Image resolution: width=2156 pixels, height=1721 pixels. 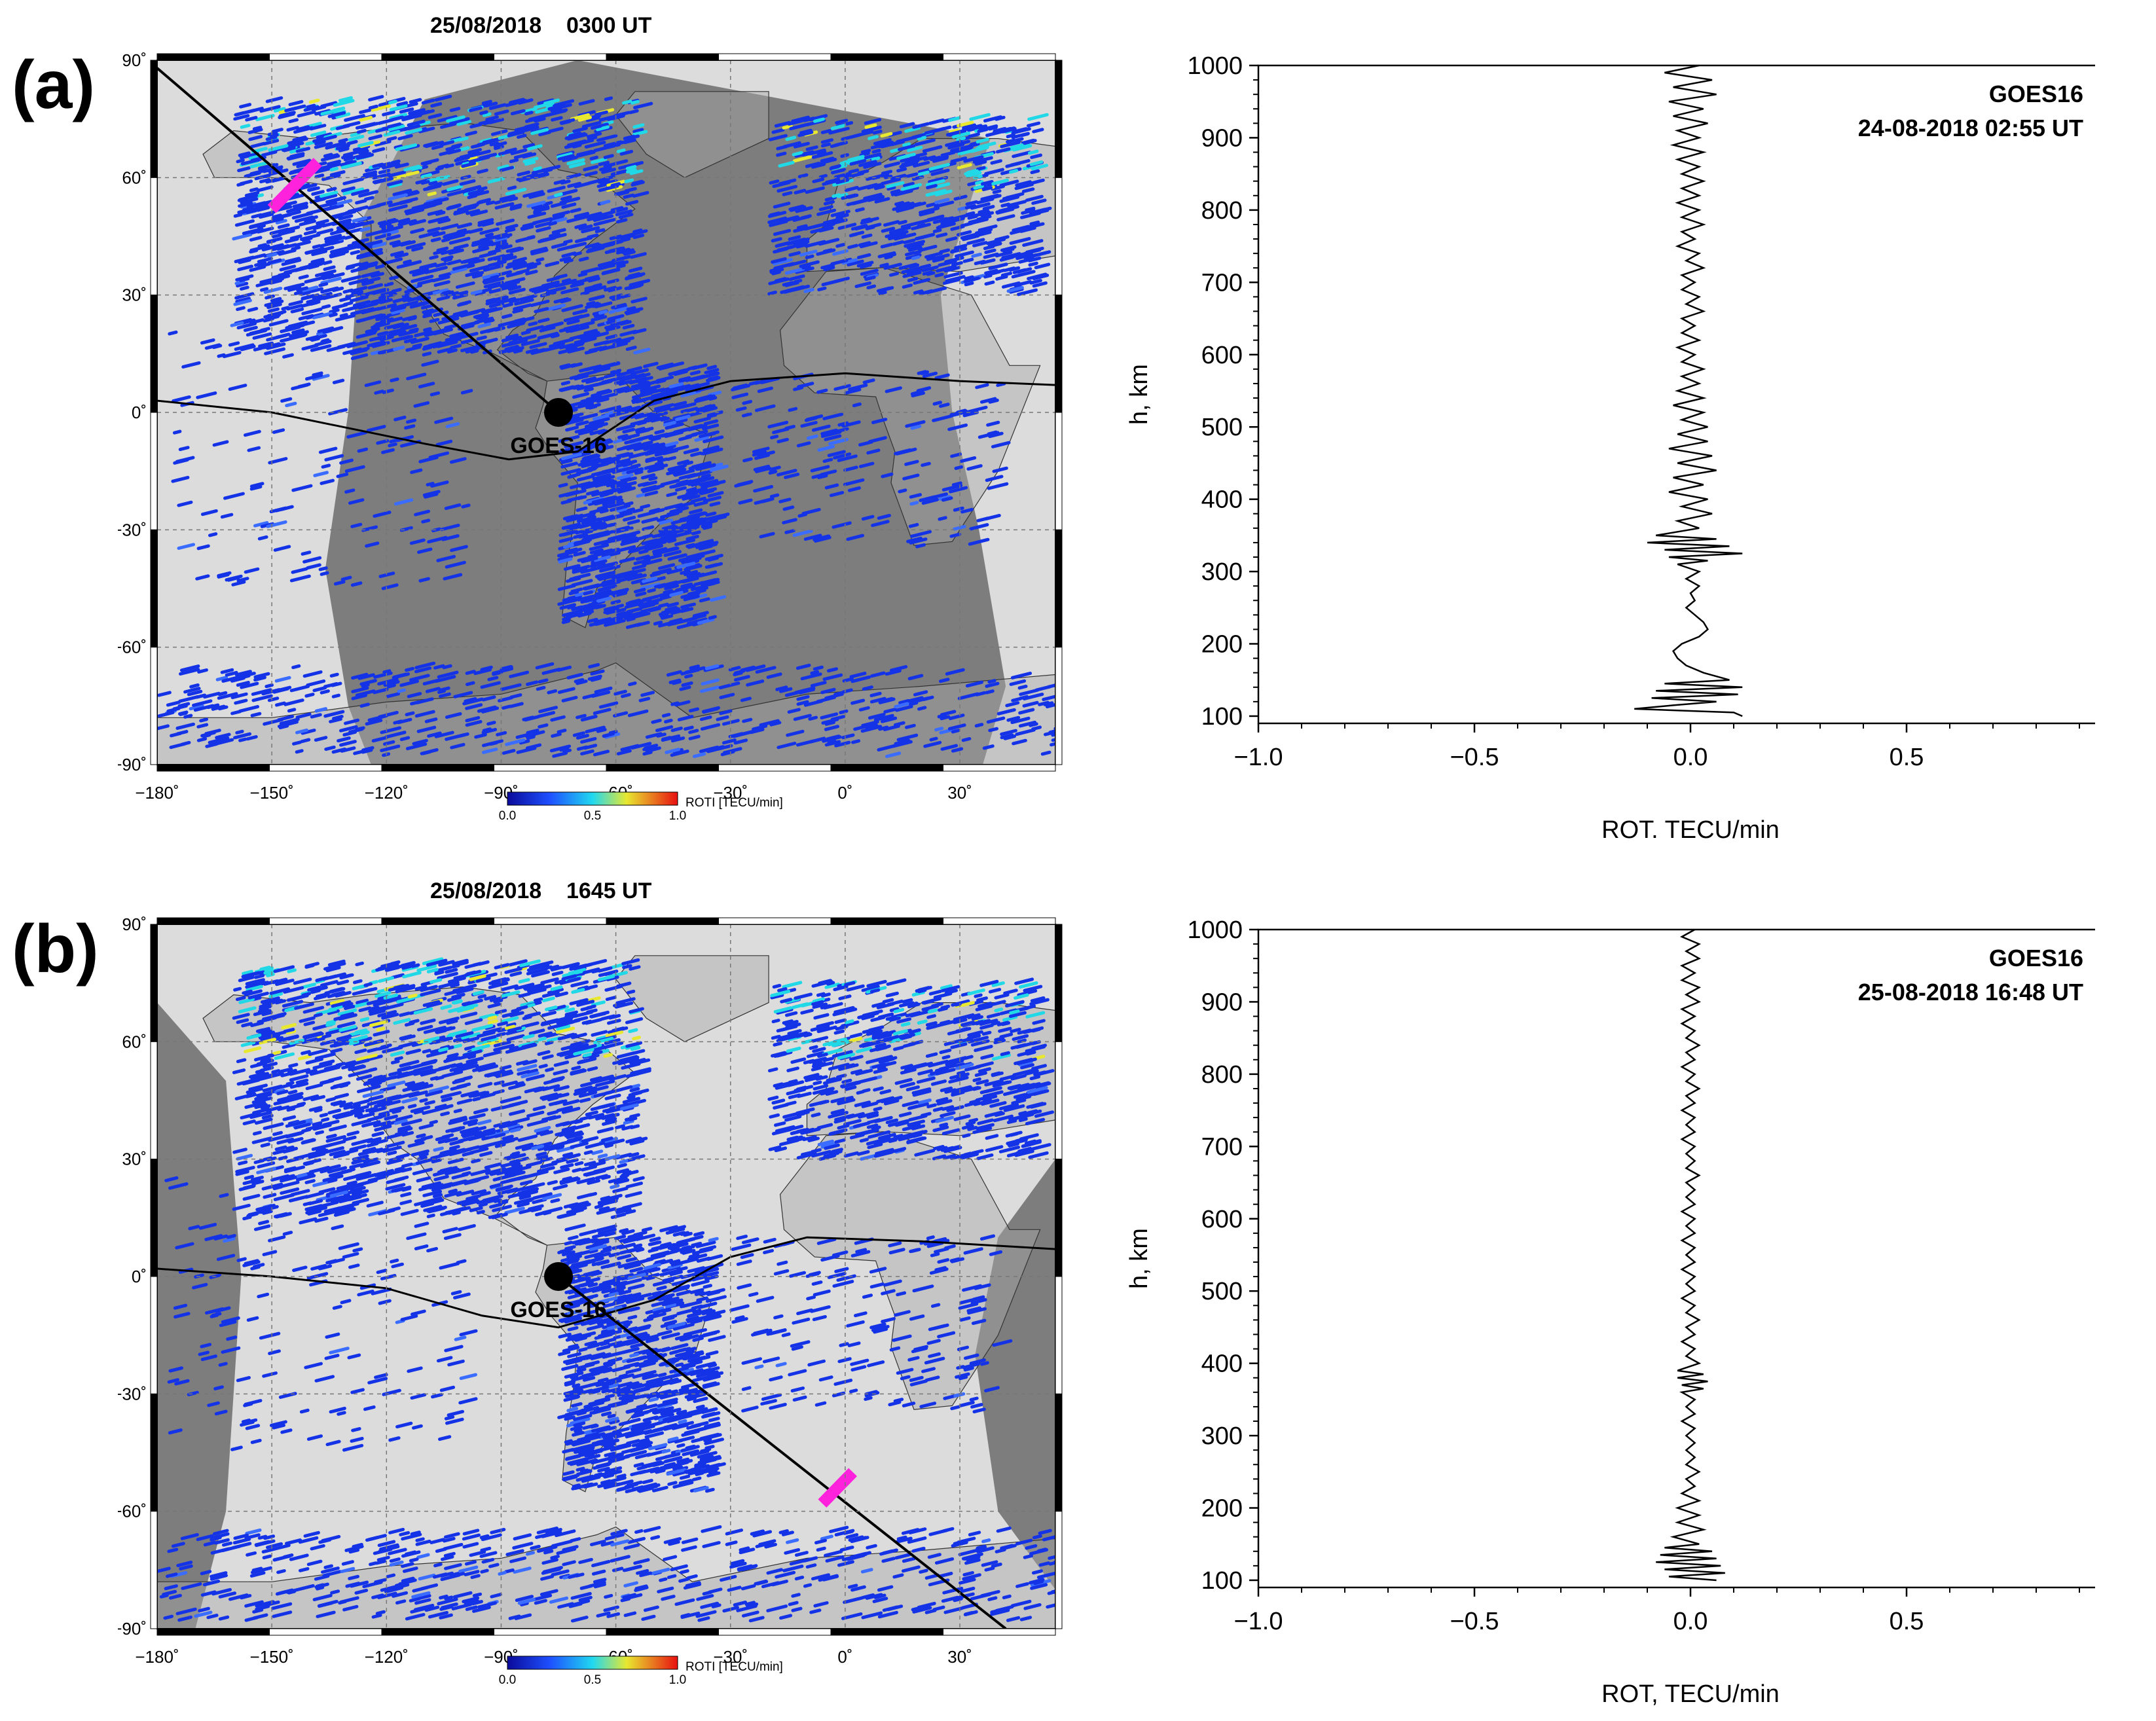 What do you see at coordinates (1258, 1621) in the screenshot?
I see `x-tick-label: −1.0` at bounding box center [1258, 1621].